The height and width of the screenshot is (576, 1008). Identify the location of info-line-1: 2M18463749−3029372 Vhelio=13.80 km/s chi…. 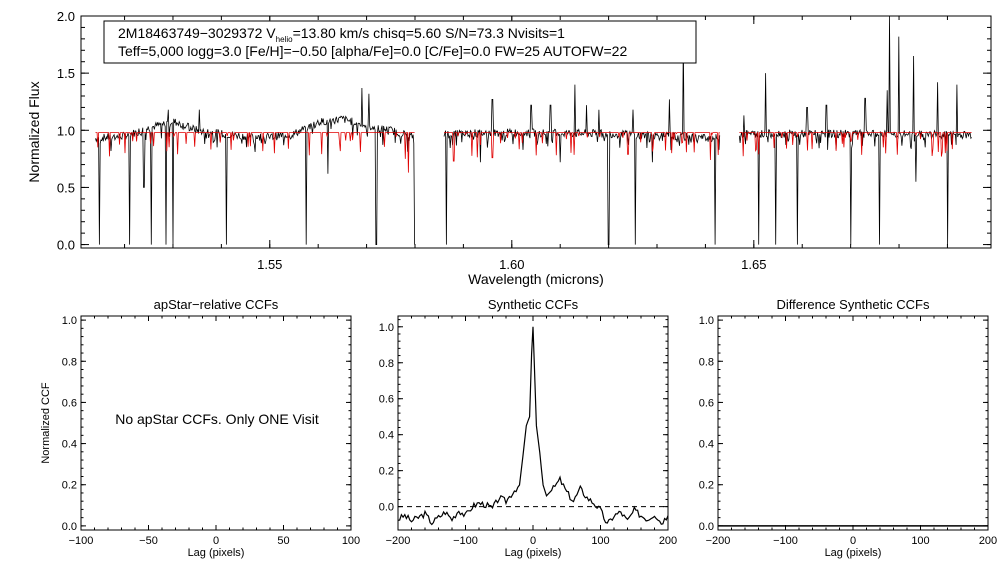
(341, 34).